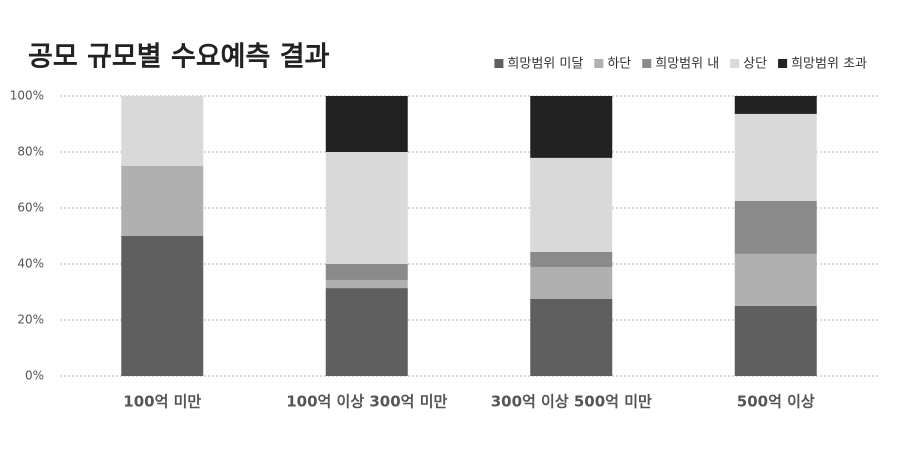 The image size is (900, 450). What do you see at coordinates (30, 320) in the screenshot?
I see `y-tick-label: 20%` at bounding box center [30, 320].